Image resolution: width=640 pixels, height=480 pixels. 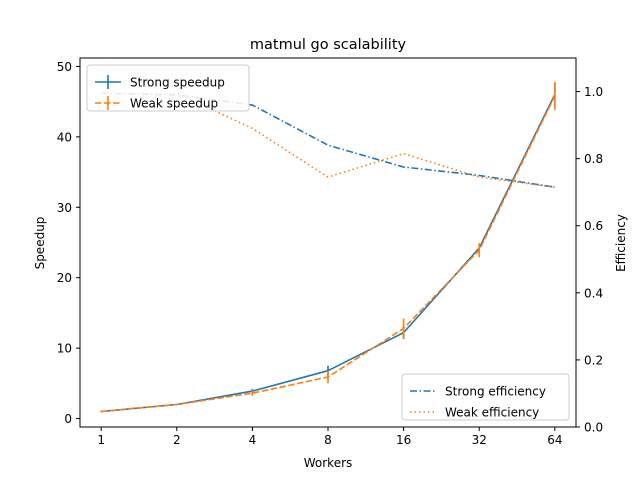 What do you see at coordinates (64, 137) in the screenshot?
I see `y-tick-label: 40` at bounding box center [64, 137].